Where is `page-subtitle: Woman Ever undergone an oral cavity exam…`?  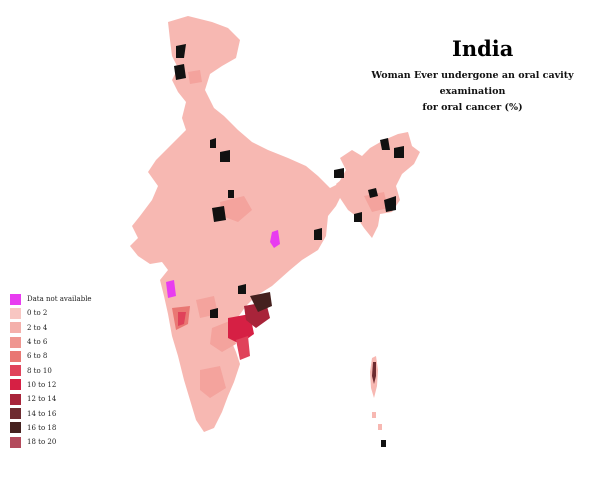 page-subtitle: Woman Ever undergone an oral cavity exam… is located at coordinates (472, 92).